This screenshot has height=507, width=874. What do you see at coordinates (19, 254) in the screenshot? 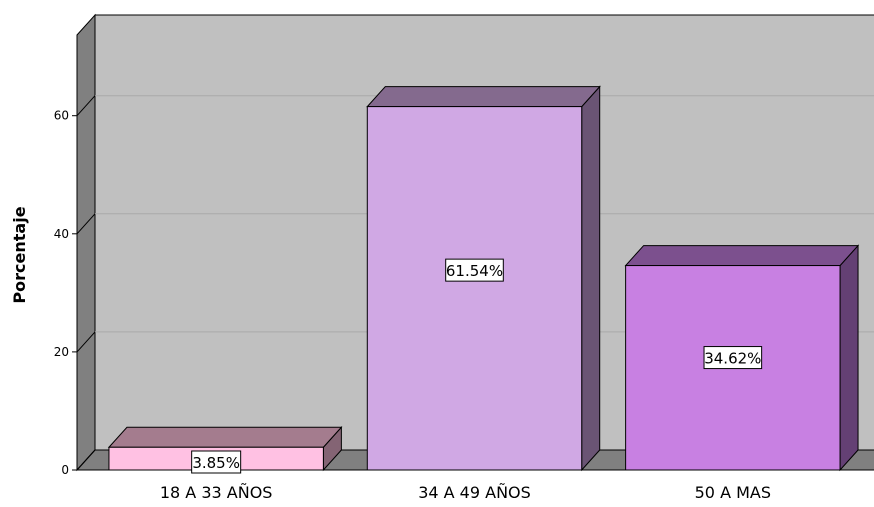
I see `y-axis-label: Porcentaje` at bounding box center [19, 254].